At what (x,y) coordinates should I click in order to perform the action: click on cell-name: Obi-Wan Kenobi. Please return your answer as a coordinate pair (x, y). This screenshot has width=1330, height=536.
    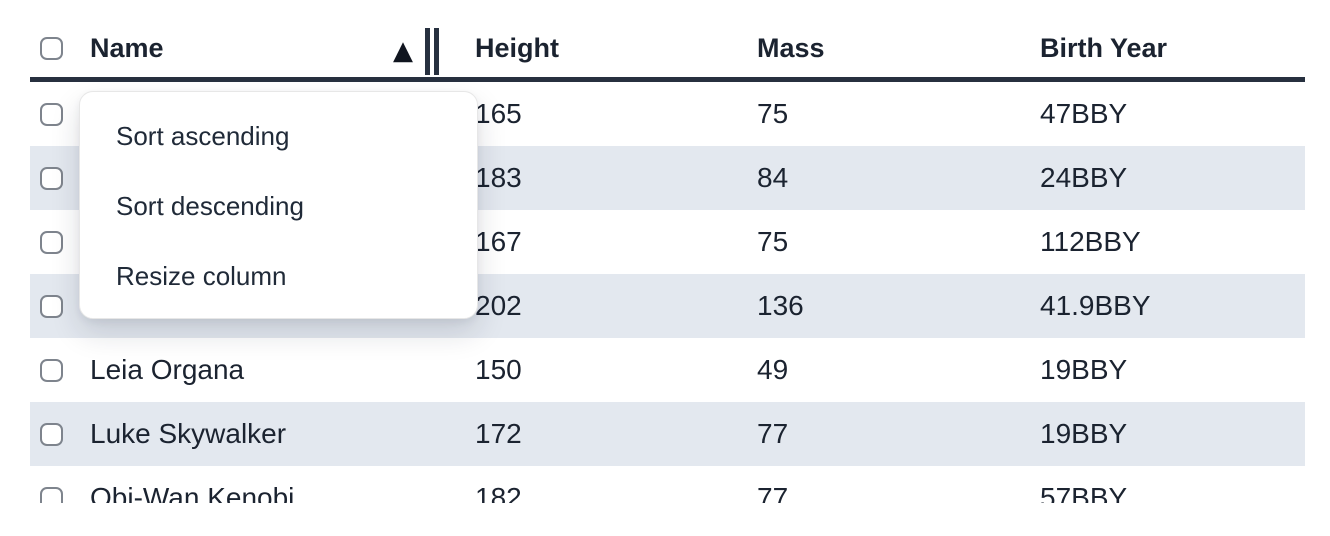
    Looking at the image, I should click on (192, 492).